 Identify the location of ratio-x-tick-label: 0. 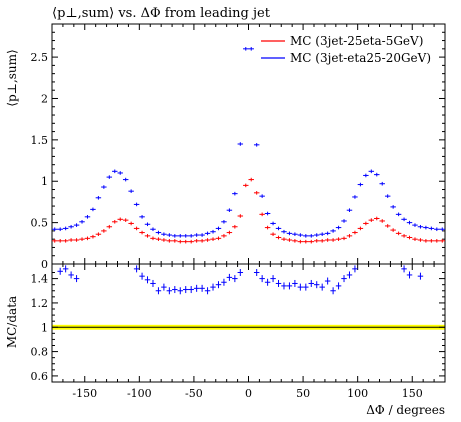
(248, 393).